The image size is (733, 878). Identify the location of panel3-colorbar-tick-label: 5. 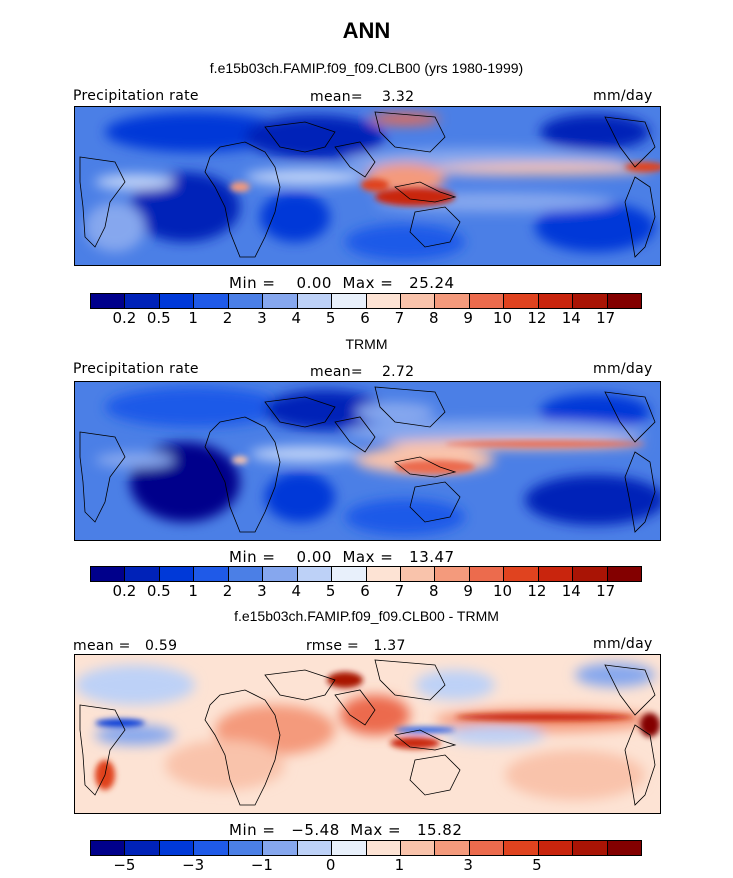
(537, 865).